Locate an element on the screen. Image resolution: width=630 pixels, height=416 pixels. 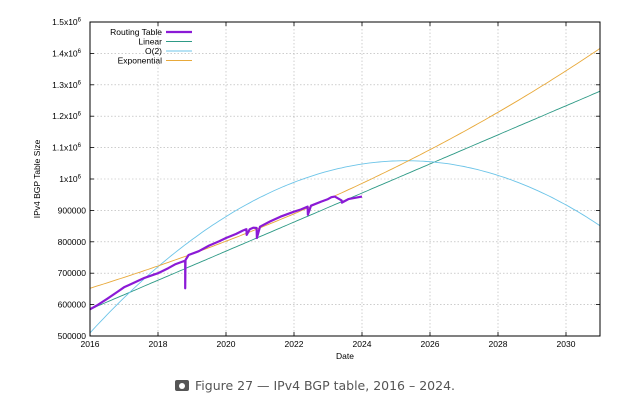
y-tick-label: 700000 is located at coordinates (72, 273).